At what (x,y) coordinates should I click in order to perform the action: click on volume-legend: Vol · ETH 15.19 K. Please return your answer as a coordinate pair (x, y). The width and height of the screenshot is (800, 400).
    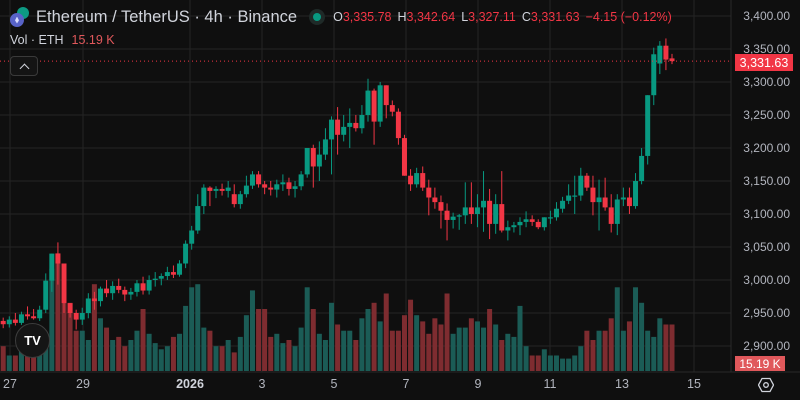
    Looking at the image, I should click on (62, 40).